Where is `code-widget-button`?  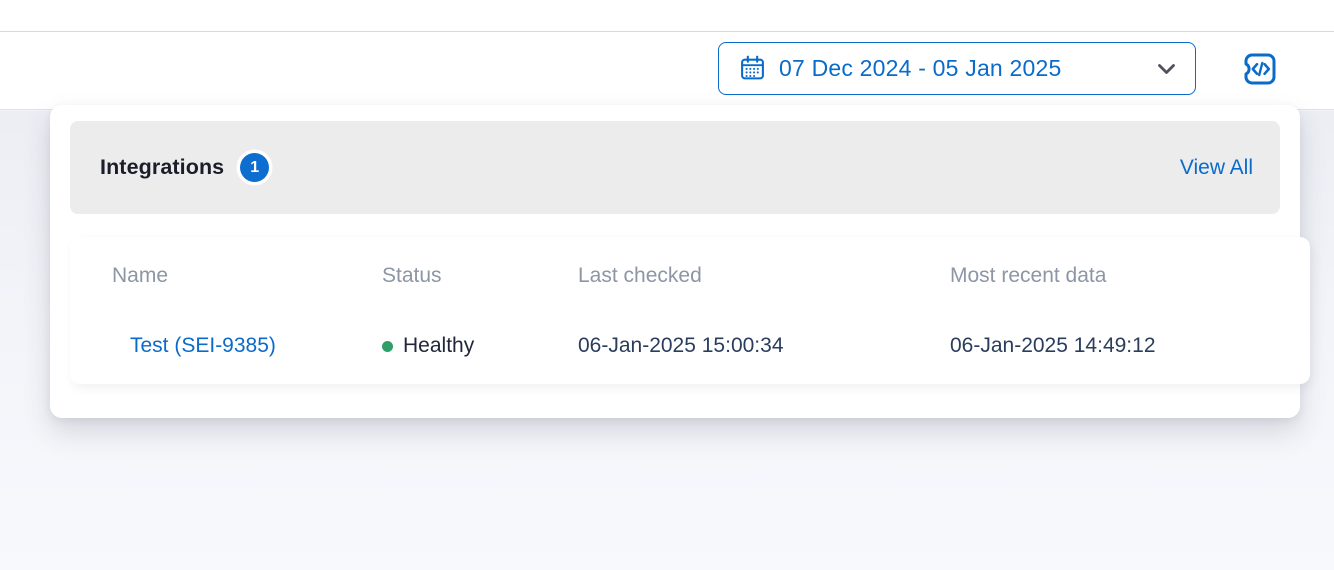
code-widget-button is located at coordinates (1258, 70).